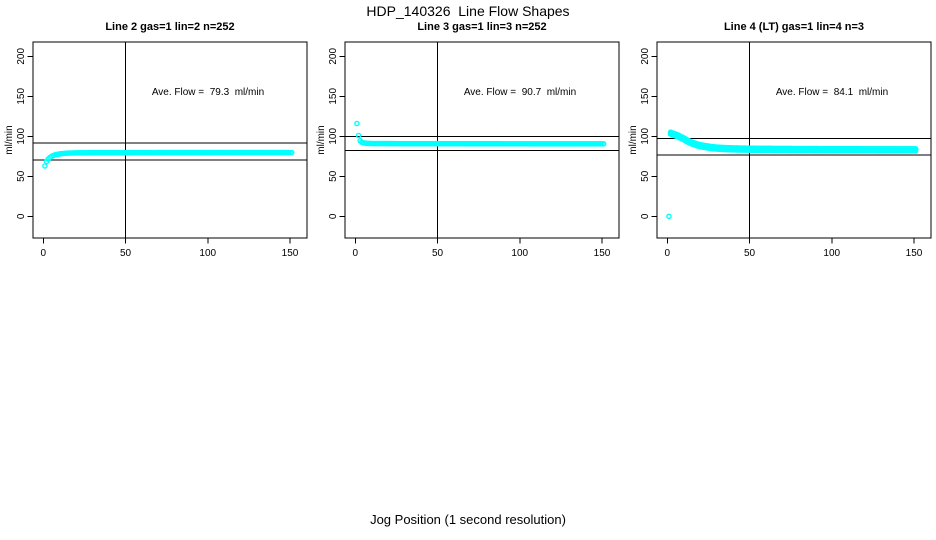 The image size is (936, 540). Describe the element at coordinates (468, 11) in the screenshot. I see `figure-title: HDP_140326 Line Flow Shapes` at that location.